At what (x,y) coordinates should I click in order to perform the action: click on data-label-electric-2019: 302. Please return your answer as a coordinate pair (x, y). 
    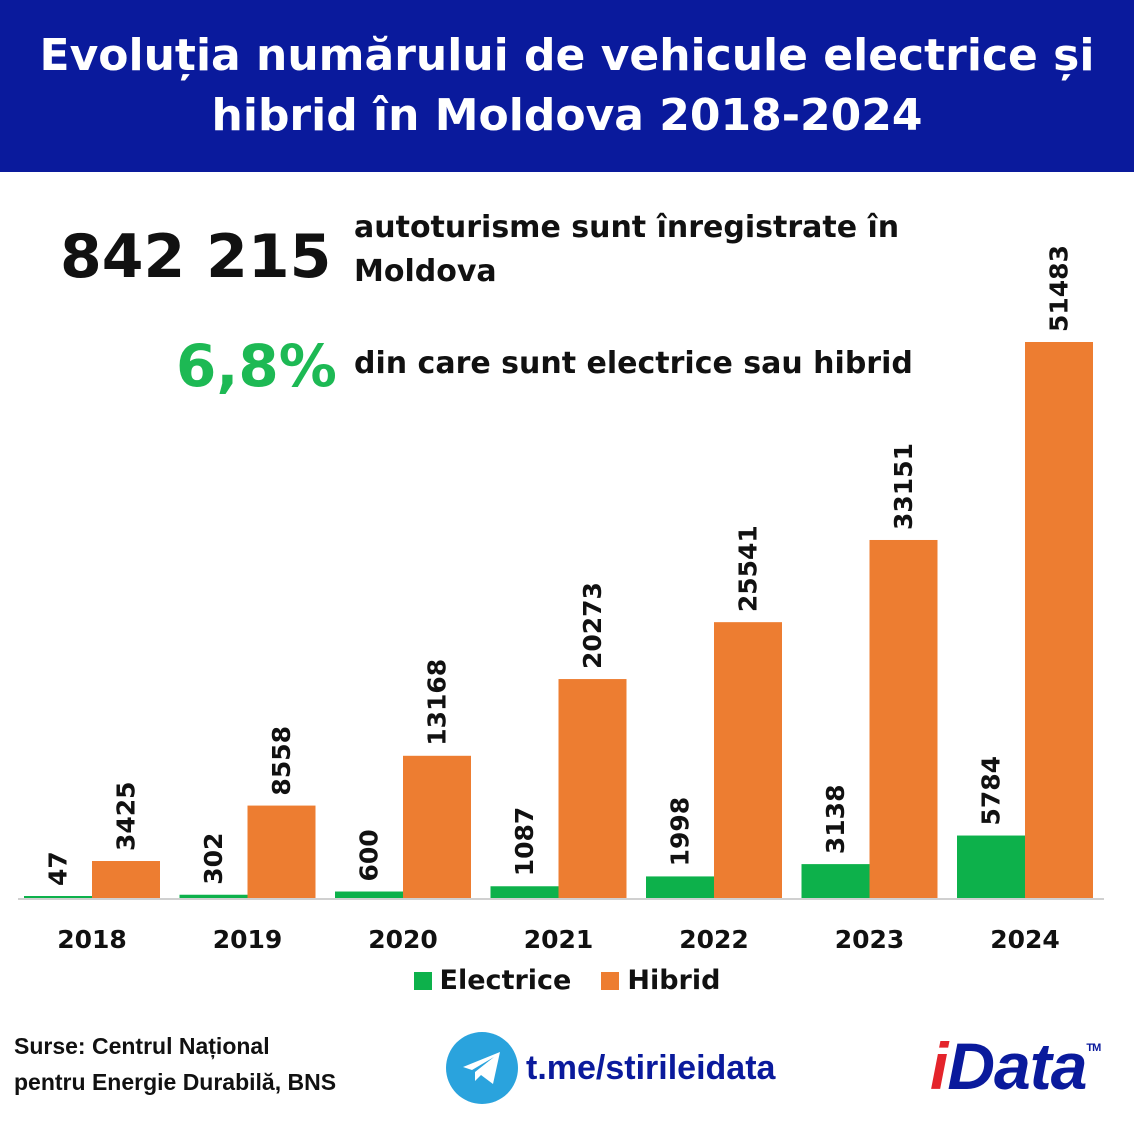
    Looking at the image, I should click on (213, 859).